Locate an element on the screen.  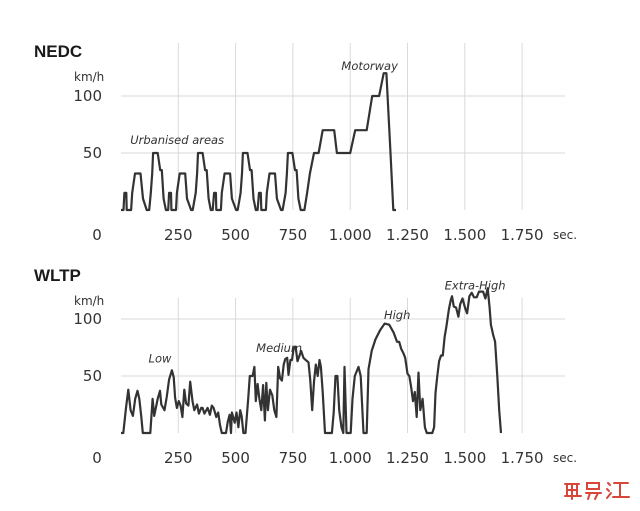
phase-annotation: High is located at coordinates (397, 315).